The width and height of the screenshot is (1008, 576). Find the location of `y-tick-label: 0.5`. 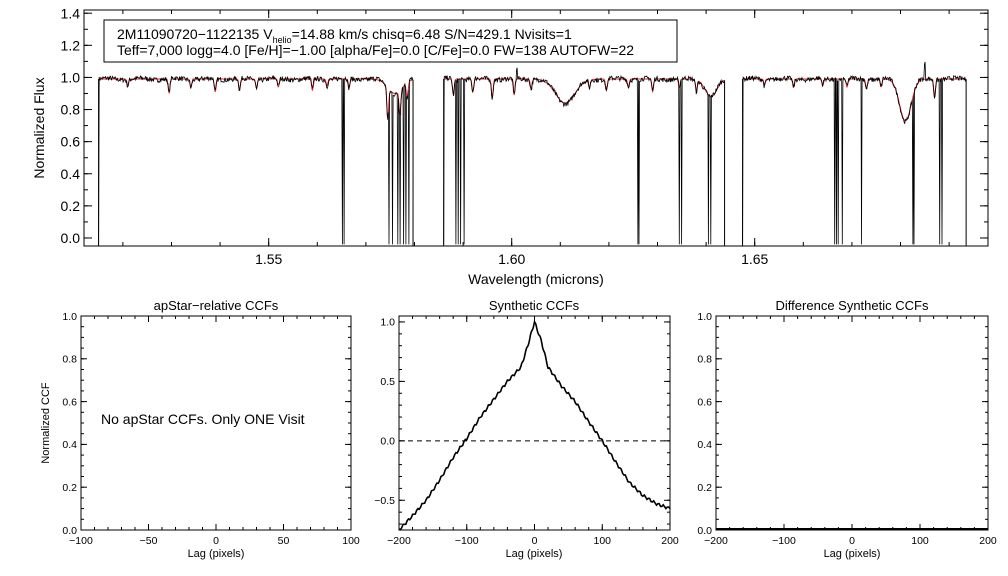

y-tick-label: 0.5 is located at coordinates (387, 382).